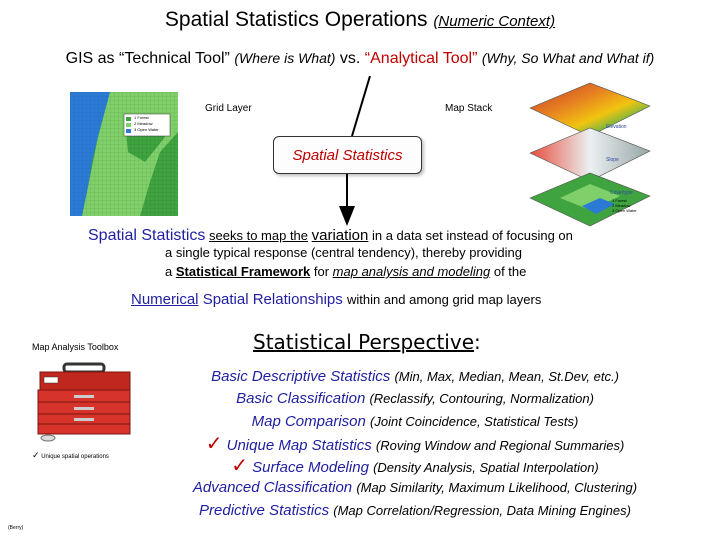  I want to click on subtitle-technical-note: (Where is What), so click(285, 58).